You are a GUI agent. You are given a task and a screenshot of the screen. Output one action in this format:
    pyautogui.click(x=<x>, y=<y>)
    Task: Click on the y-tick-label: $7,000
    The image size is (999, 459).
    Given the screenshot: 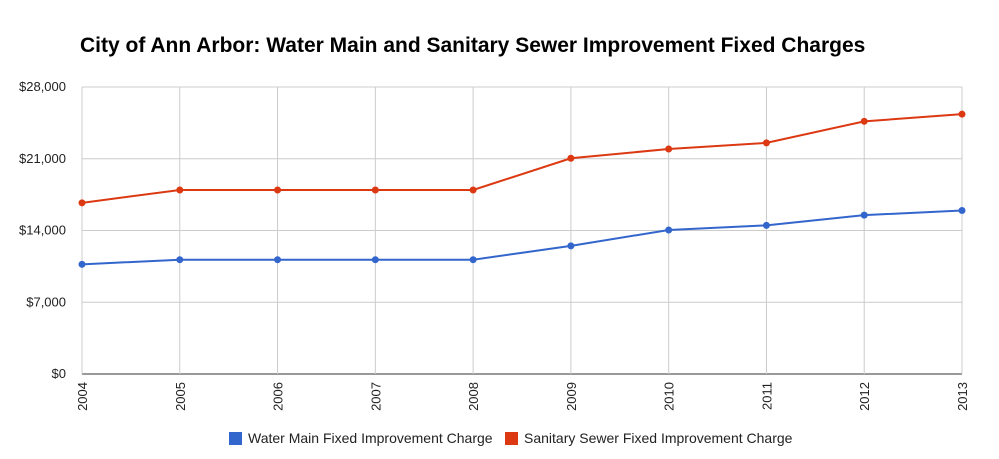 What is the action you would take?
    pyautogui.click(x=46, y=301)
    